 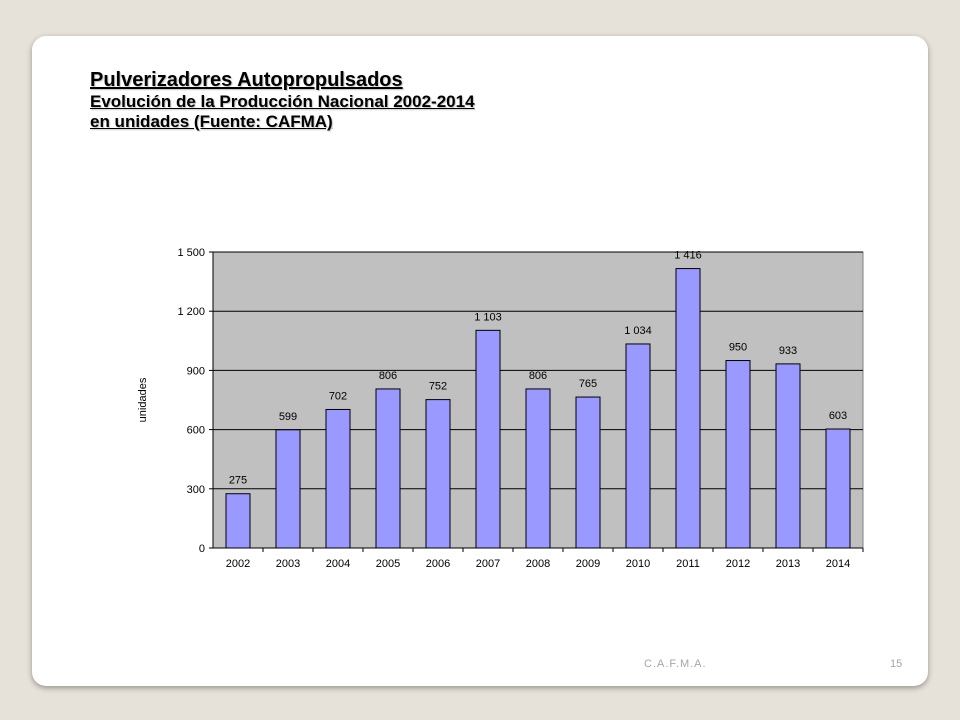 I want to click on data-label: 1 416, so click(x=688, y=256).